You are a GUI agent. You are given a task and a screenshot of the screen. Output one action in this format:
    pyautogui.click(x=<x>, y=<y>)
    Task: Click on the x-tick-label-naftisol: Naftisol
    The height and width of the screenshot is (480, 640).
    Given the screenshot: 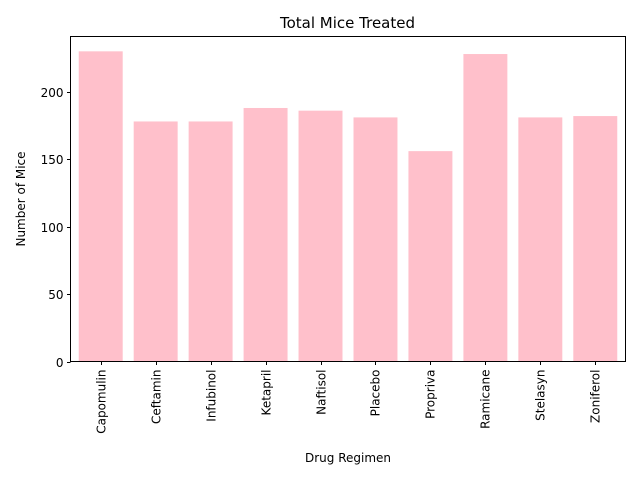 What is the action you would take?
    pyautogui.click(x=322, y=392)
    